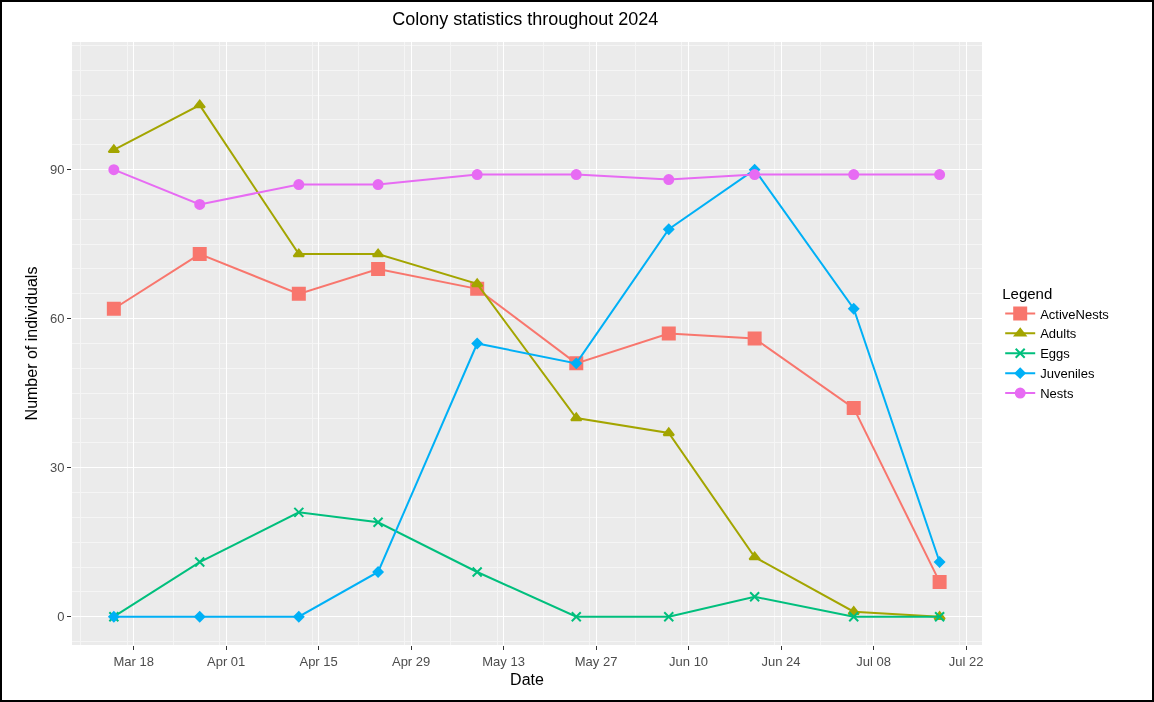 The width and height of the screenshot is (1154, 702). What do you see at coordinates (689, 661) in the screenshot?
I see `x-tick-label: Jun 10` at bounding box center [689, 661].